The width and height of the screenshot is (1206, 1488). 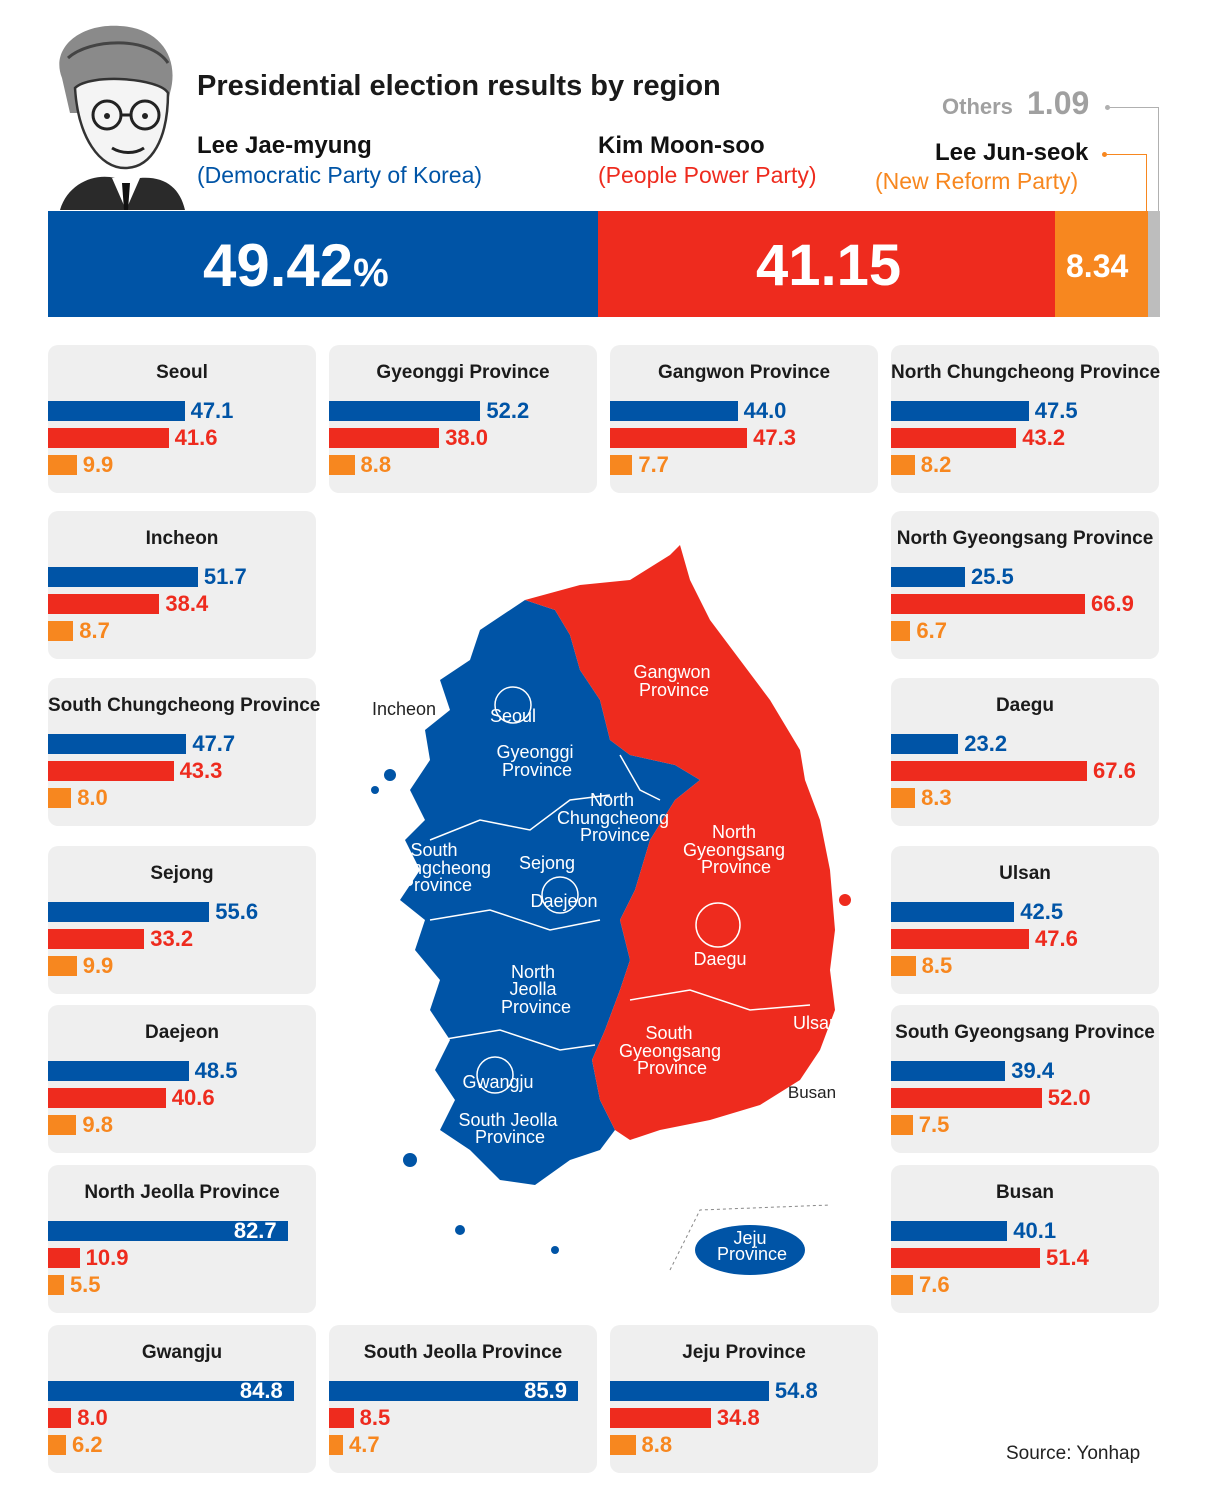 I want to click on region-value-kim-moon-soo: 47.6, so click(x=1056, y=938).